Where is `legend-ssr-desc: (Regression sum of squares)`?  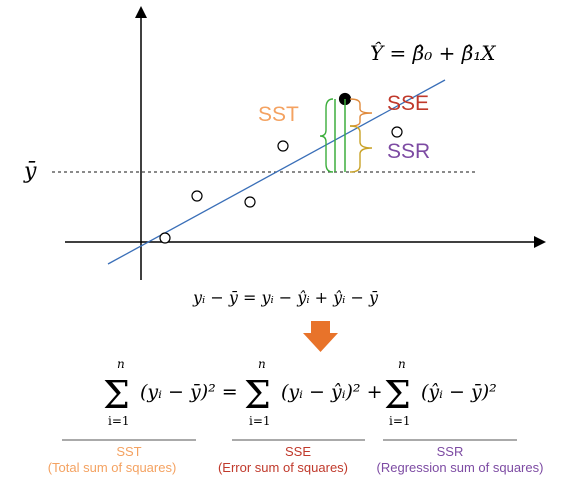 legend-ssr-desc: (Regression sum of squares) is located at coordinates (460, 467).